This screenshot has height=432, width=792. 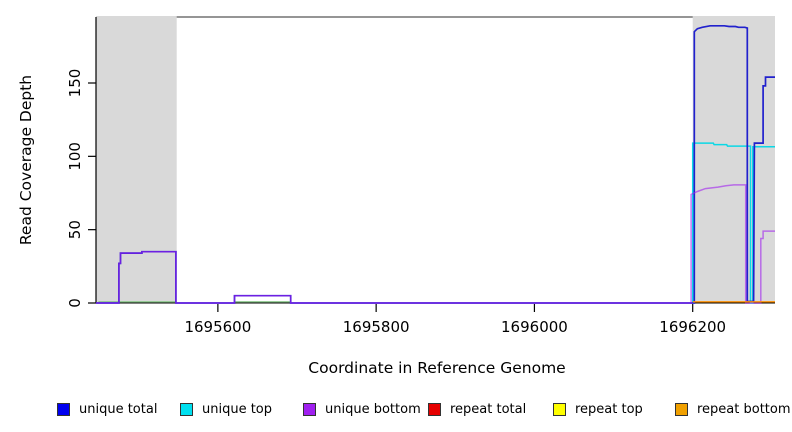 I want to click on legend-item-unique-total: unique total, so click(x=107, y=409).